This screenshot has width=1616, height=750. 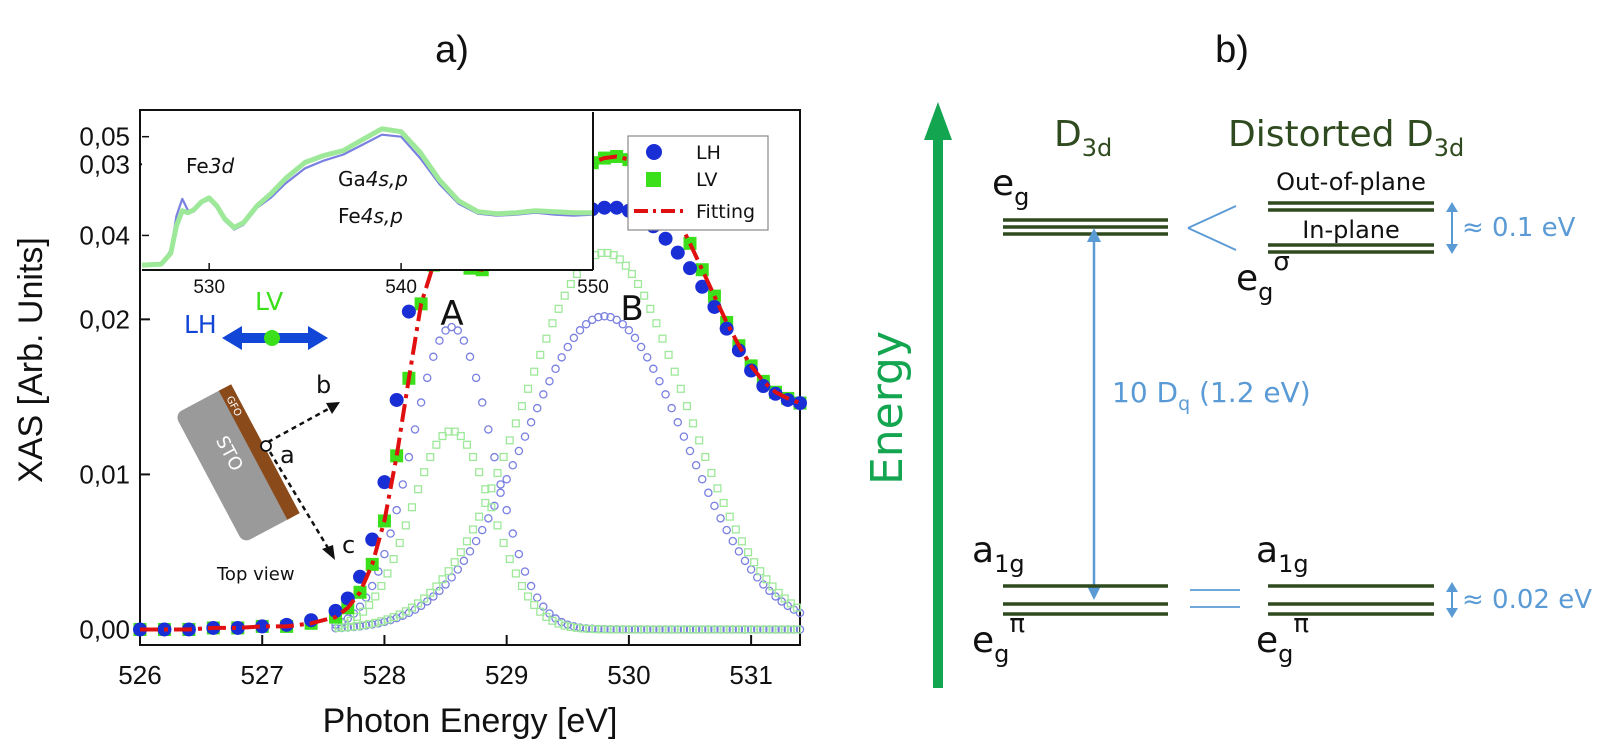 I want to click on t2g-level-right, so click(x=1351, y=600).